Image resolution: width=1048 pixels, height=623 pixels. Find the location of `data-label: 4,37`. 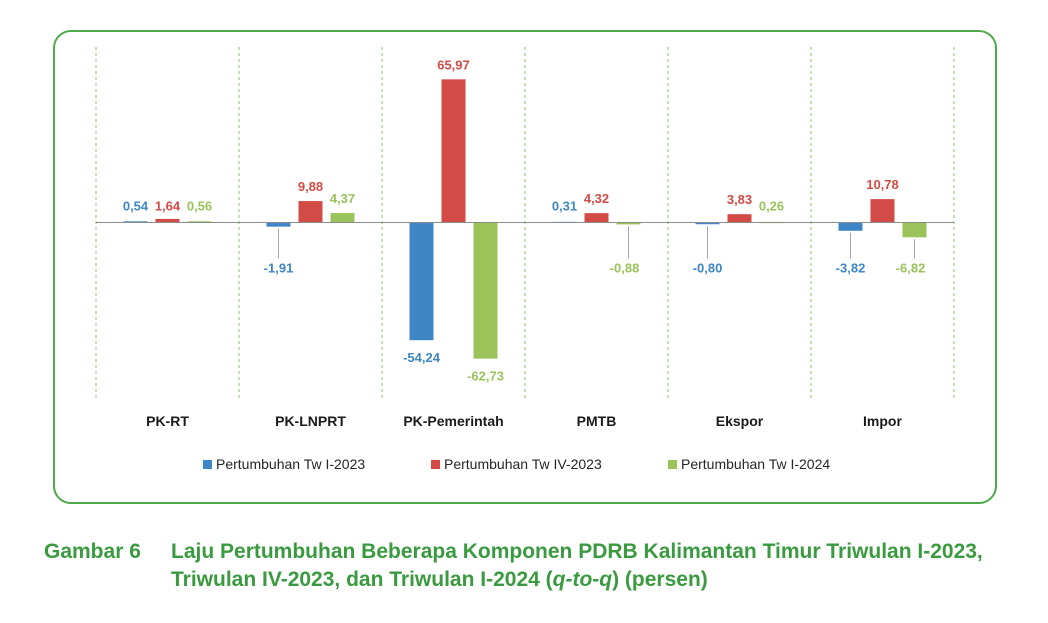

data-label: 4,37 is located at coordinates (342, 198).